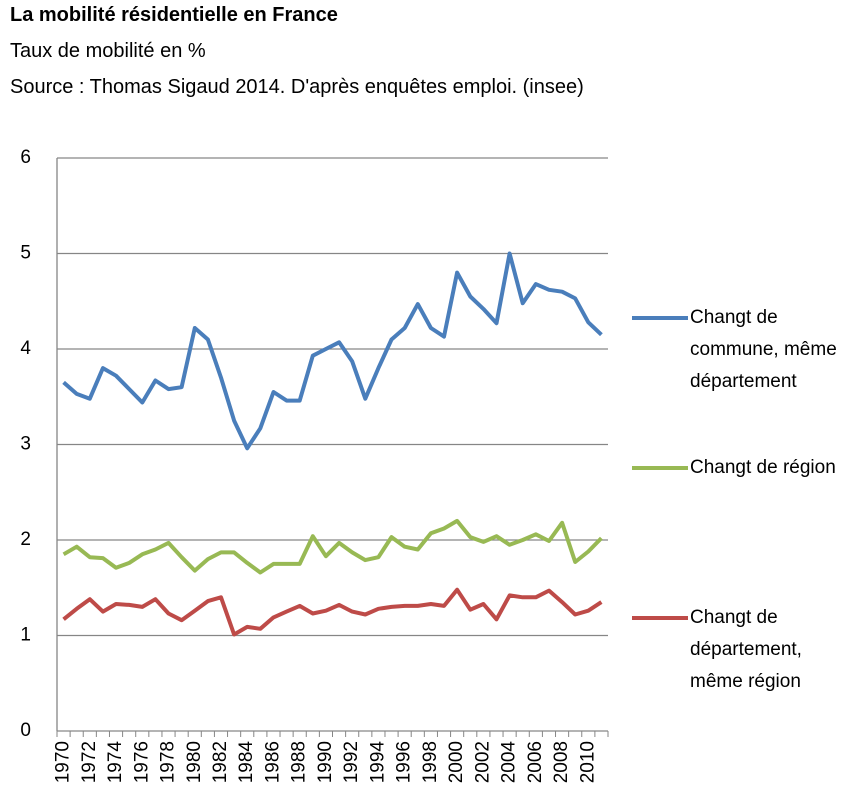  I want to click on x-tick-label: 1972, so click(89, 762).